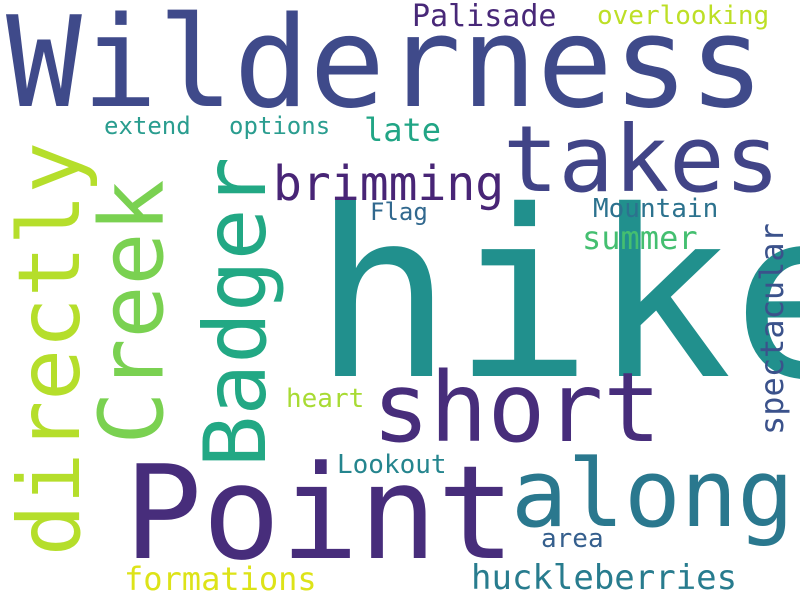  What do you see at coordinates (772, 329) in the screenshot?
I see `word-spectacular: spectacular` at bounding box center [772, 329].